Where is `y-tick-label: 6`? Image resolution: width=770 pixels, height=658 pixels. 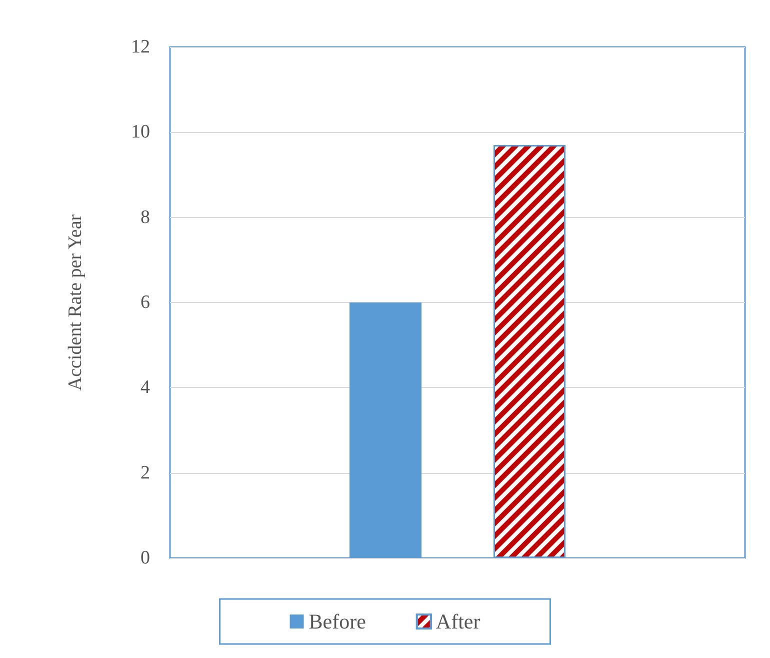 y-tick-label: 6 is located at coordinates (145, 302).